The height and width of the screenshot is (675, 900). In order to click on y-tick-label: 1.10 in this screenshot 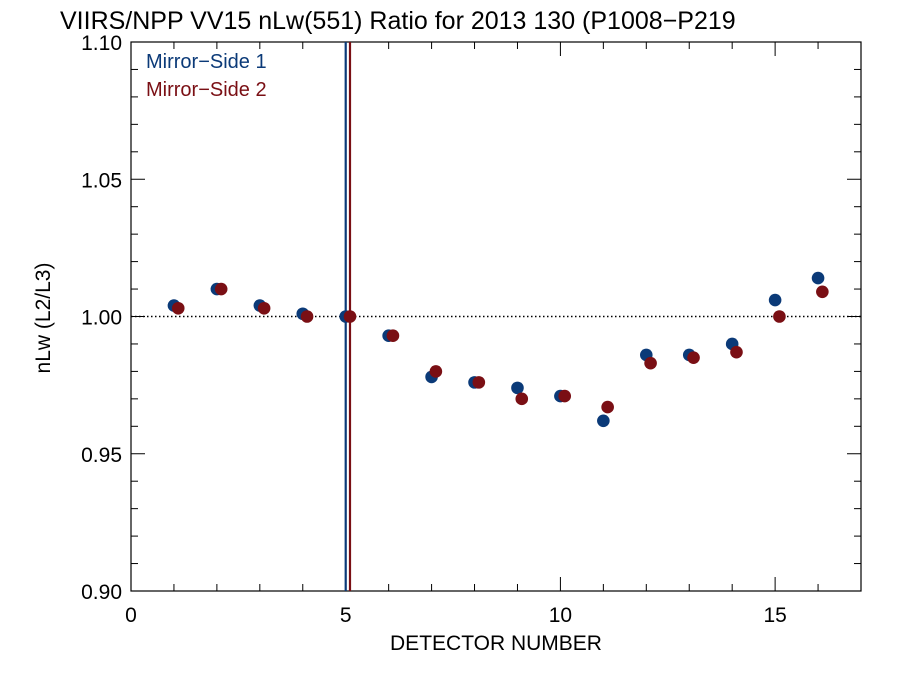, I will do `click(101, 43)`.